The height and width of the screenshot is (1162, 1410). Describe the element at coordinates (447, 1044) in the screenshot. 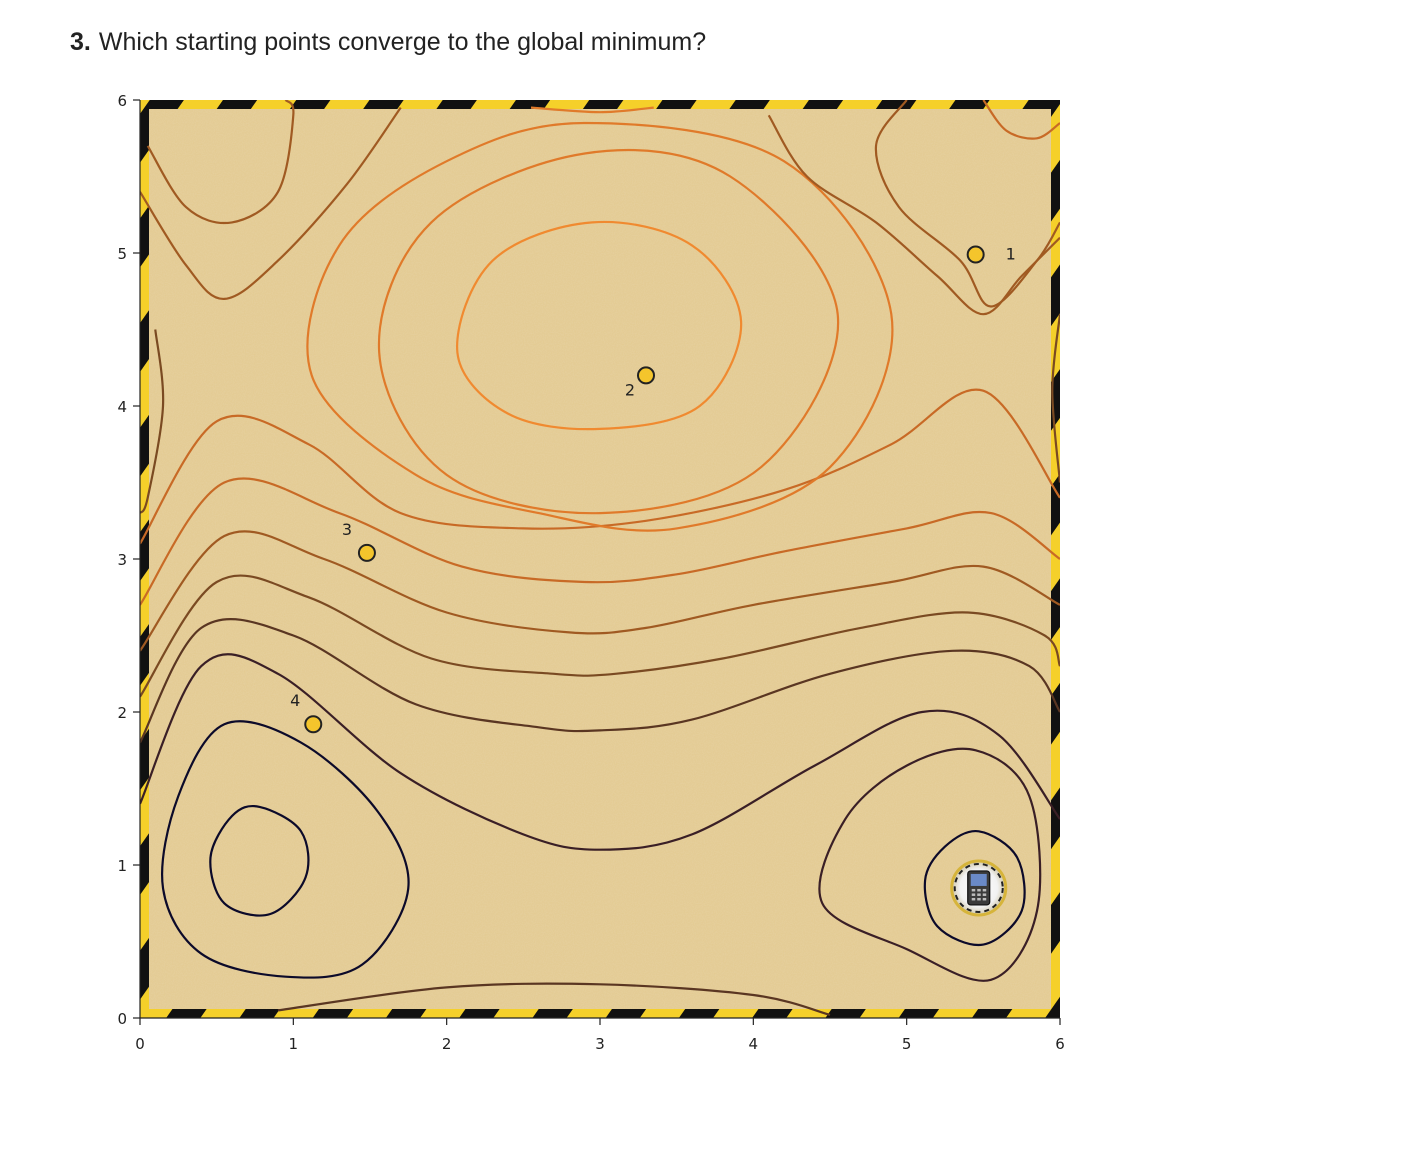

I see `x-tick-label: 2` at that location.